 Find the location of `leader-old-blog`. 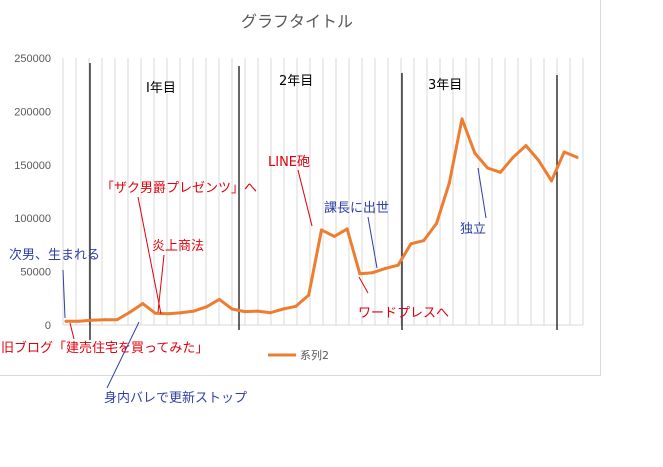

leader-old-blog is located at coordinates (72, 331).